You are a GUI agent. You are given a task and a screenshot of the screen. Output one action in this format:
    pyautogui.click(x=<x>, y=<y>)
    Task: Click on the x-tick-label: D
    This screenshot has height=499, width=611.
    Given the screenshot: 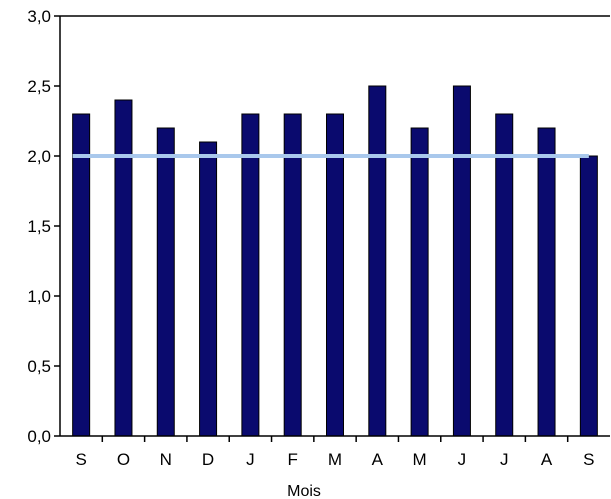 What is the action you would take?
    pyautogui.click(x=208, y=459)
    